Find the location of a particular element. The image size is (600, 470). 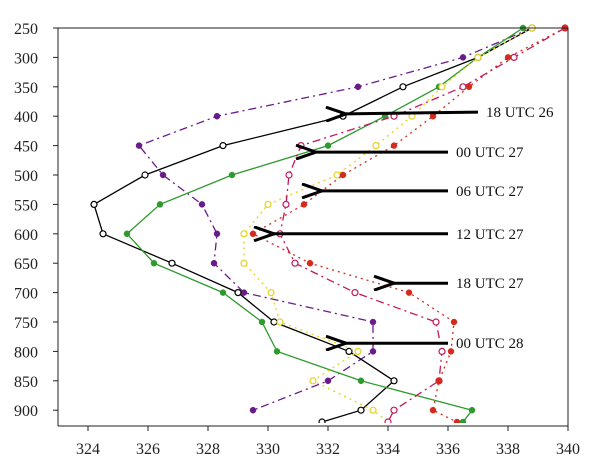

y-tick-label-12: 850 is located at coordinates (26, 382).